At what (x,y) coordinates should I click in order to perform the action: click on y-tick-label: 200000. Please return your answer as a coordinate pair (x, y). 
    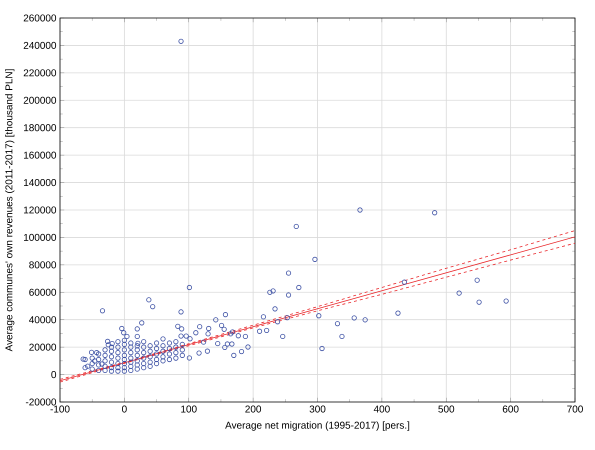
    Looking at the image, I should click on (40, 100).